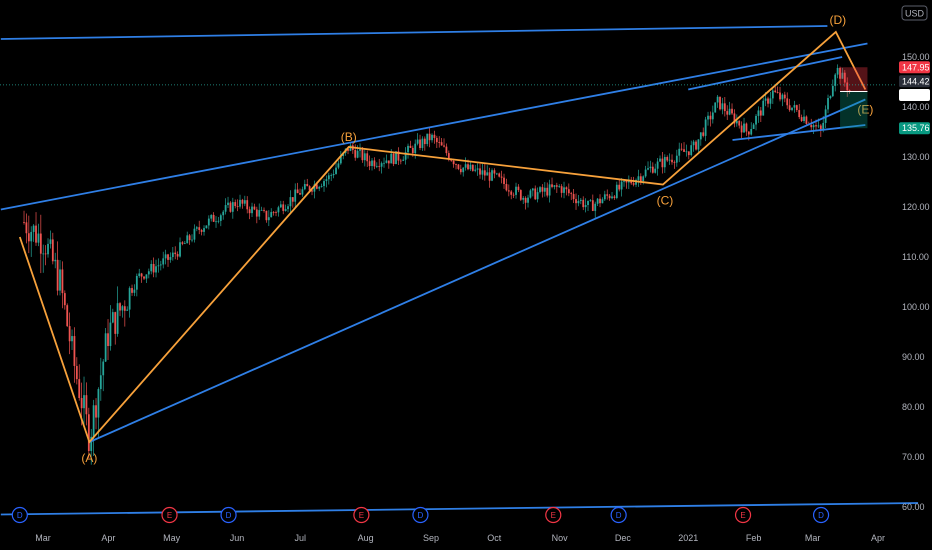 The width and height of the screenshot is (932, 550). I want to click on price-tag: 143.11, so click(914, 95).